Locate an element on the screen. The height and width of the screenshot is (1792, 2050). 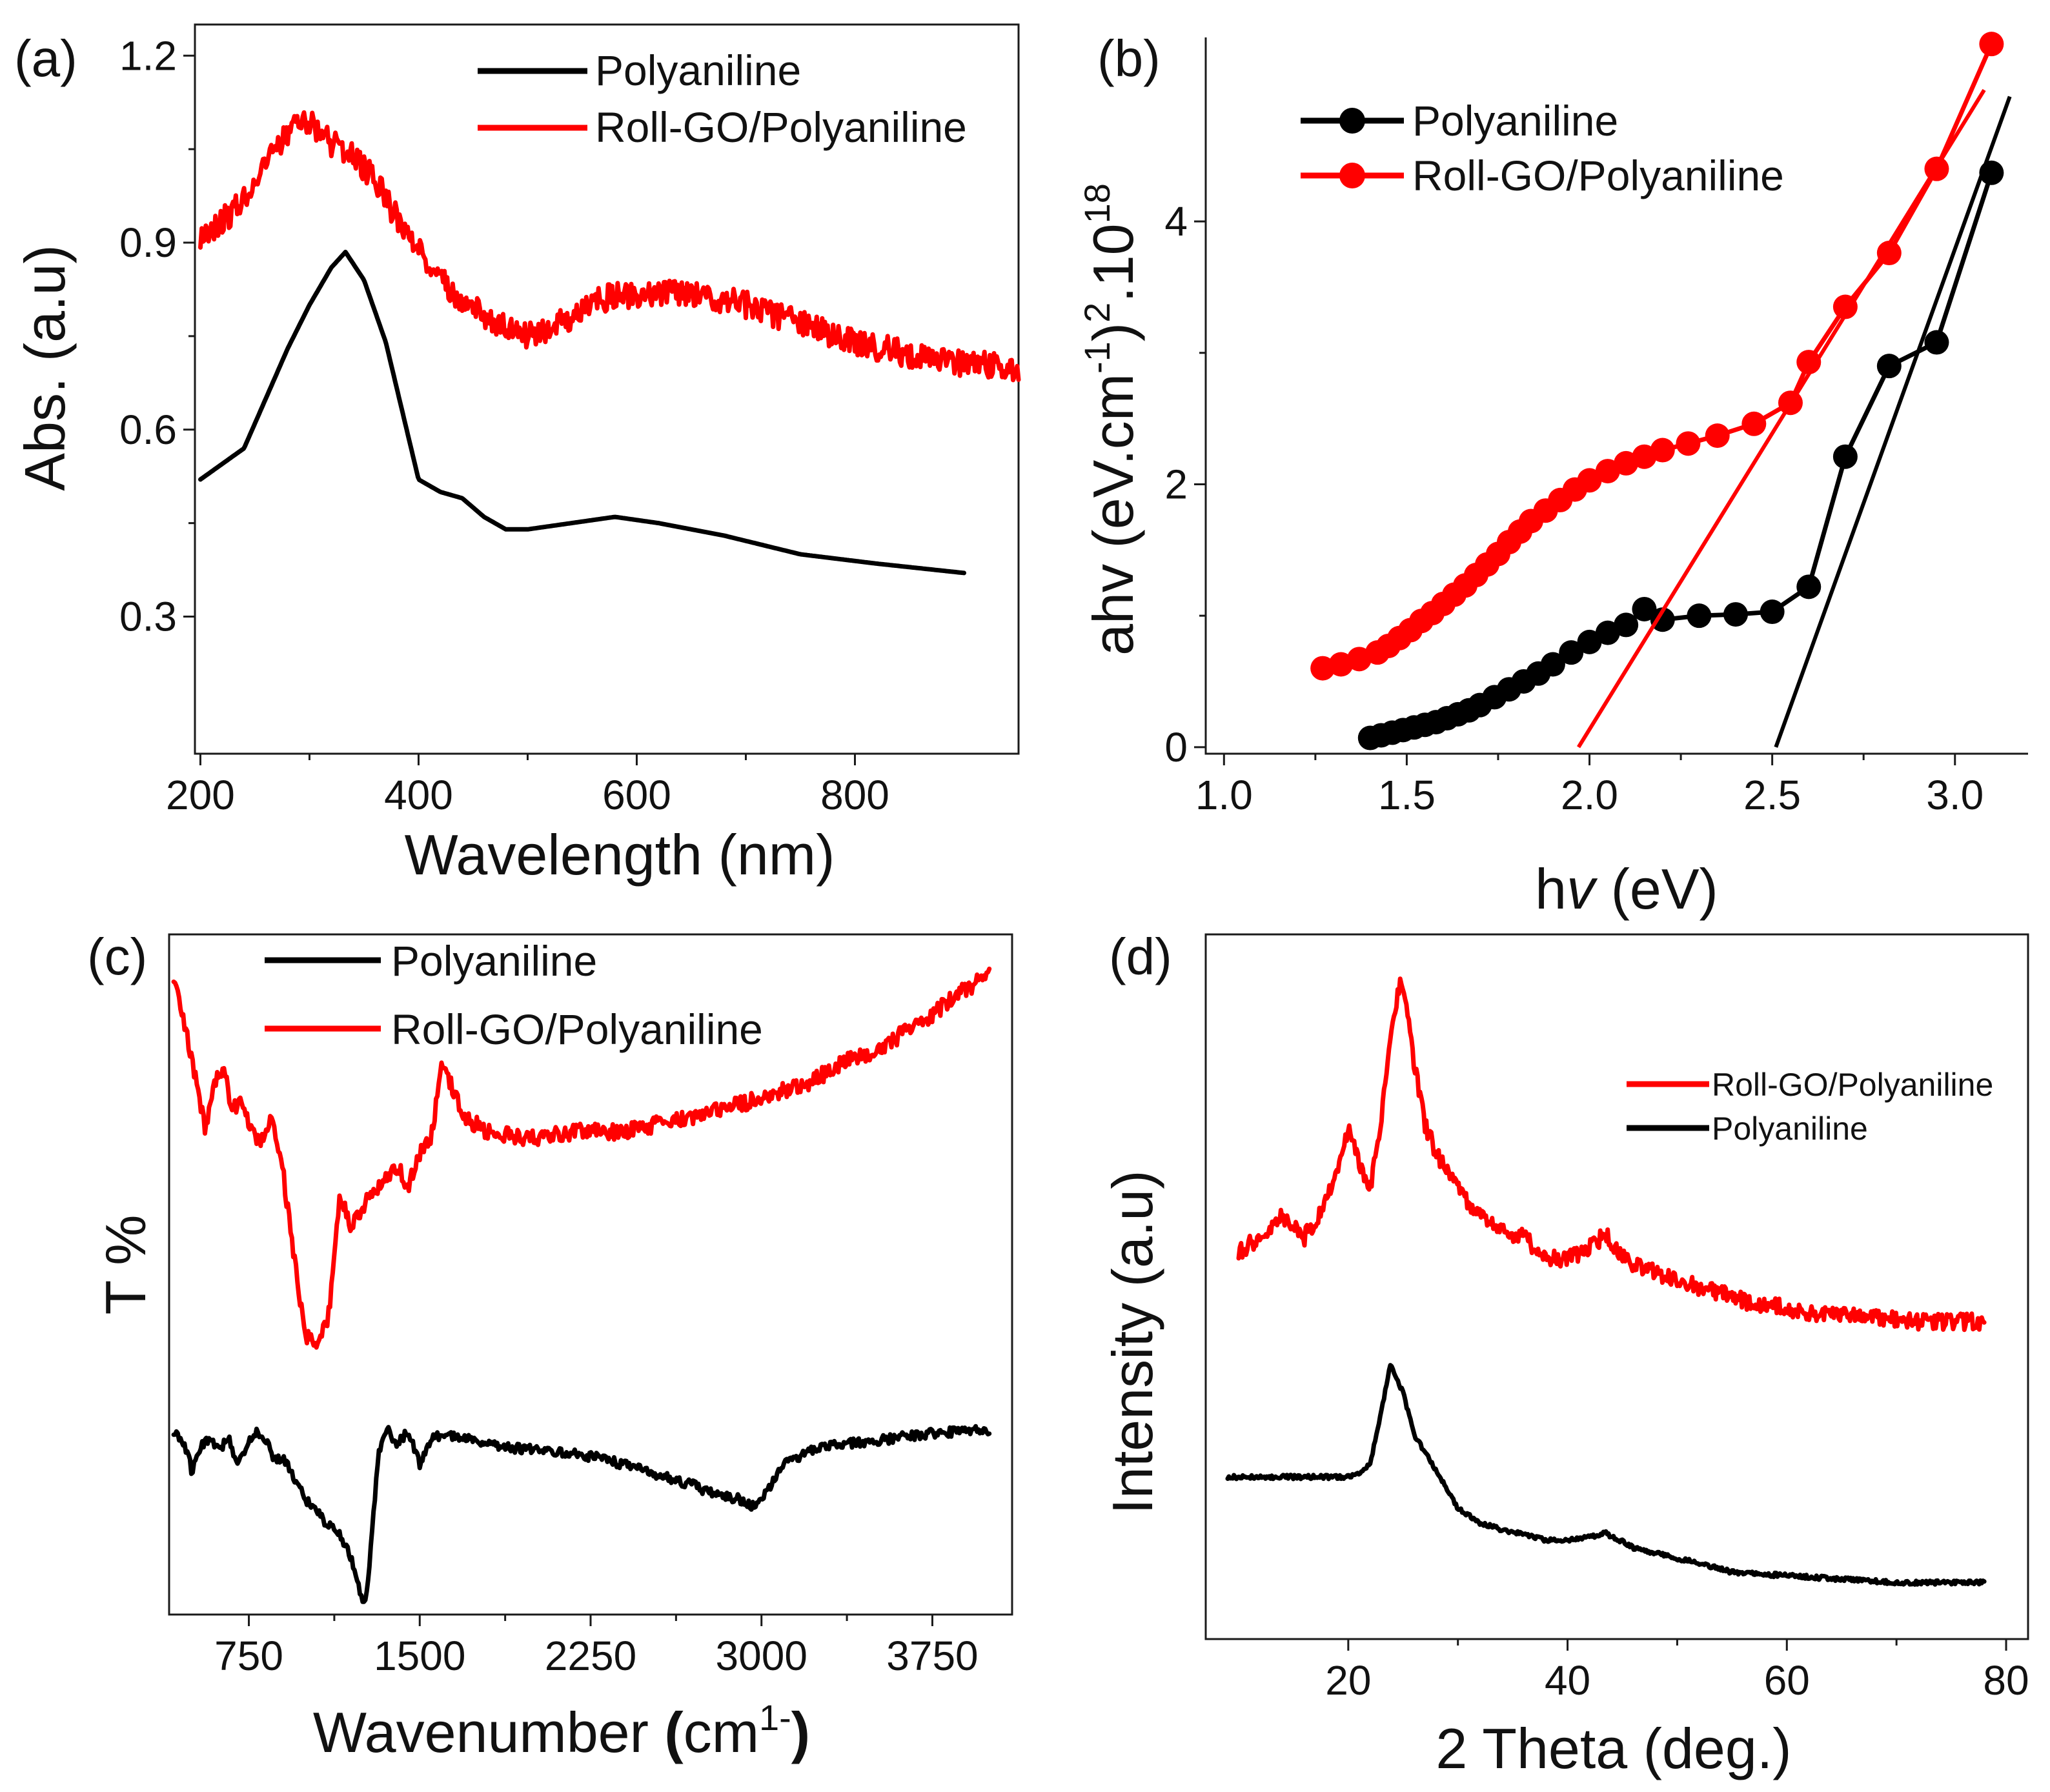
panel-b-y-tick-label: 2 is located at coordinates (1176, 484).